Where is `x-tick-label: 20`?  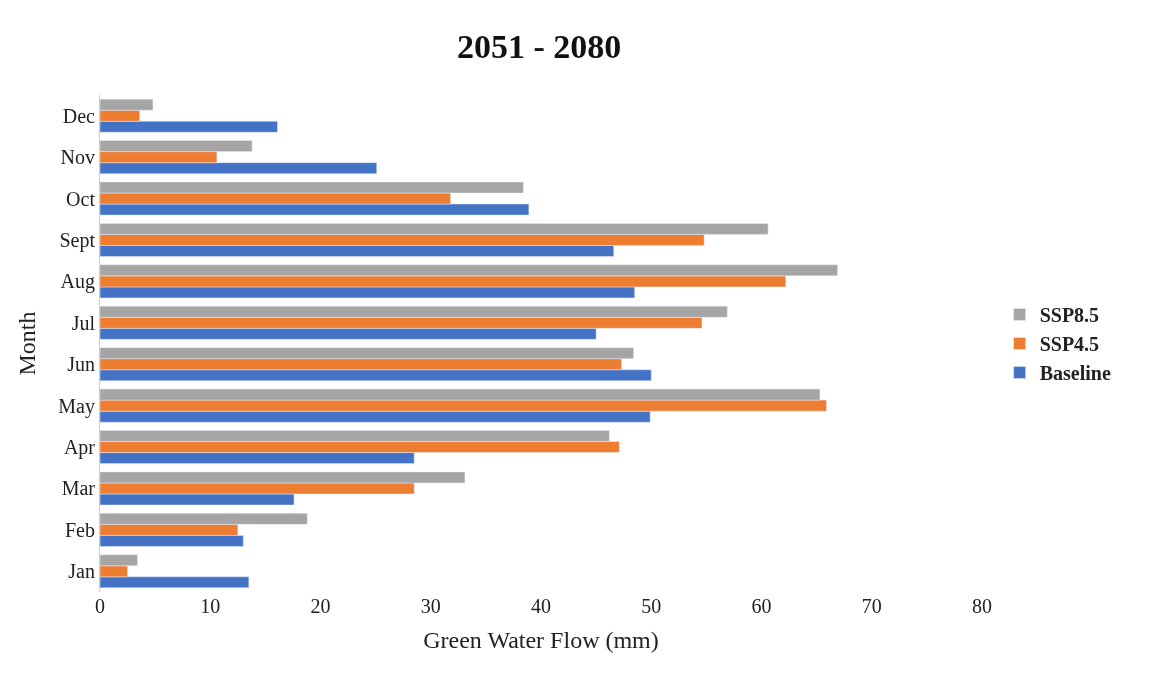
x-tick-label: 20 is located at coordinates (320, 606).